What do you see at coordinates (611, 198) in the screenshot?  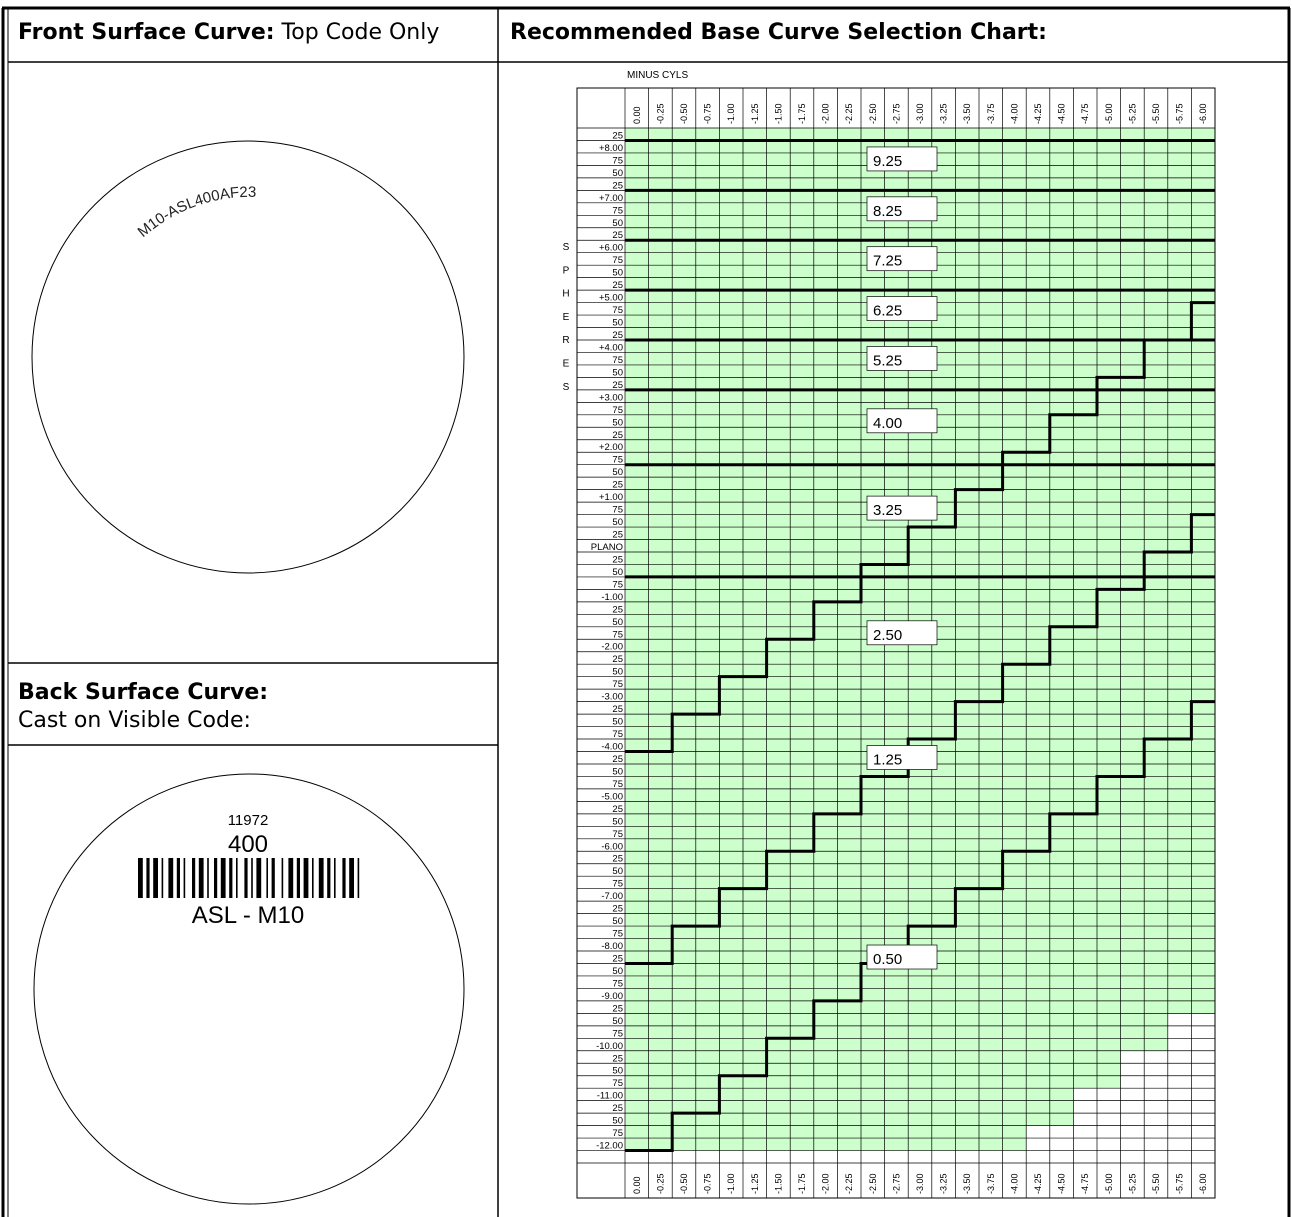 I see `chart-row-label: +7.00` at bounding box center [611, 198].